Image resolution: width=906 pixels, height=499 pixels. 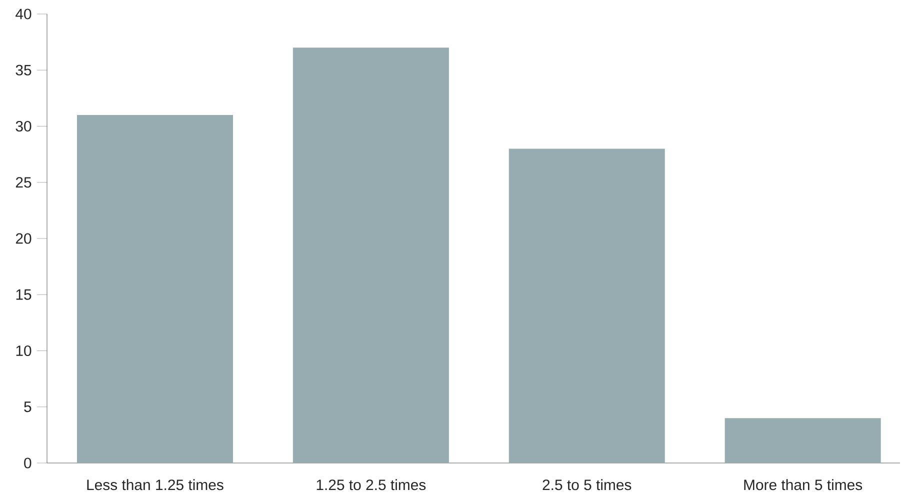 What do you see at coordinates (587, 484) in the screenshot?
I see `x-tick-label: 2.5 to 5 times` at bounding box center [587, 484].